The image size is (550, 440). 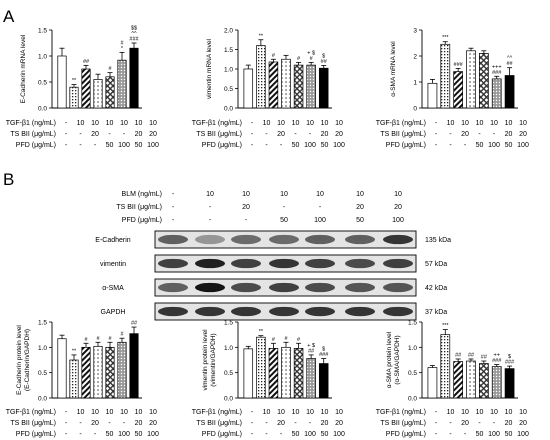 I want to click on blot-protein-label: GAPDH, so click(x=113, y=312).